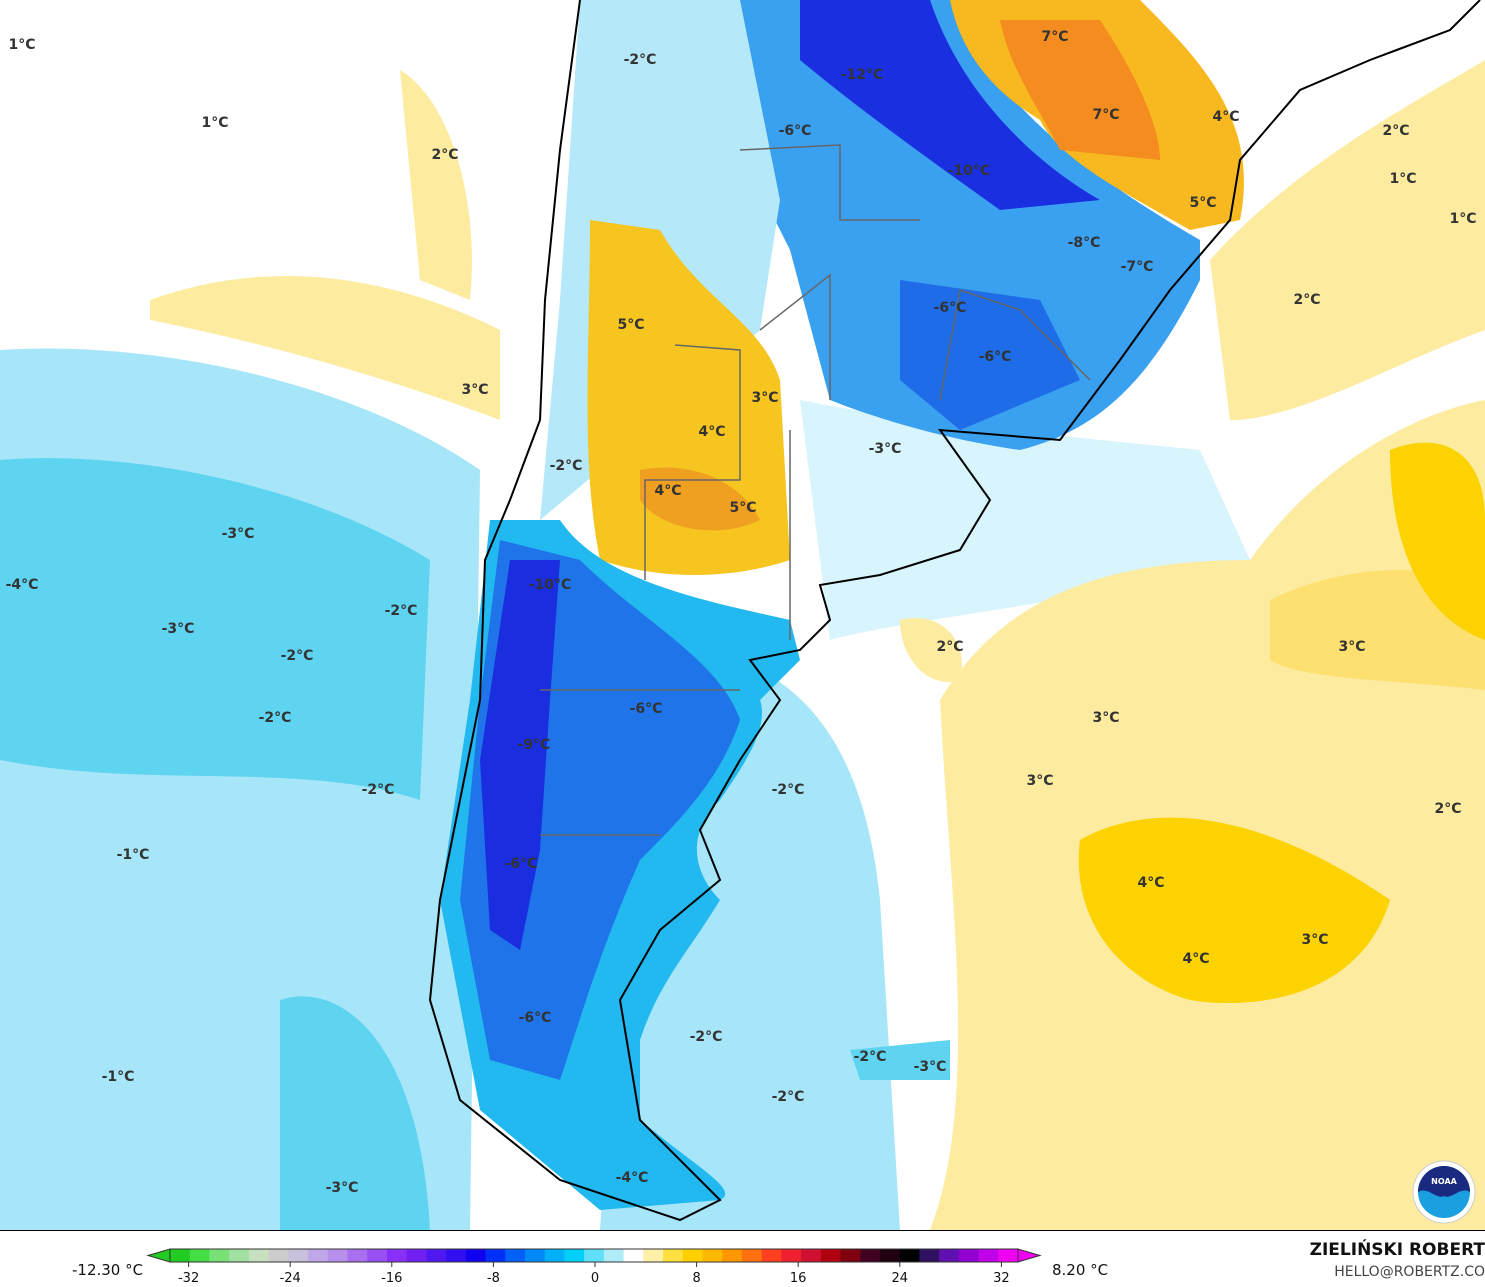  Describe the element at coordinates (1029, 1255) in the screenshot. I see `colorbar-max-arrow` at that location.